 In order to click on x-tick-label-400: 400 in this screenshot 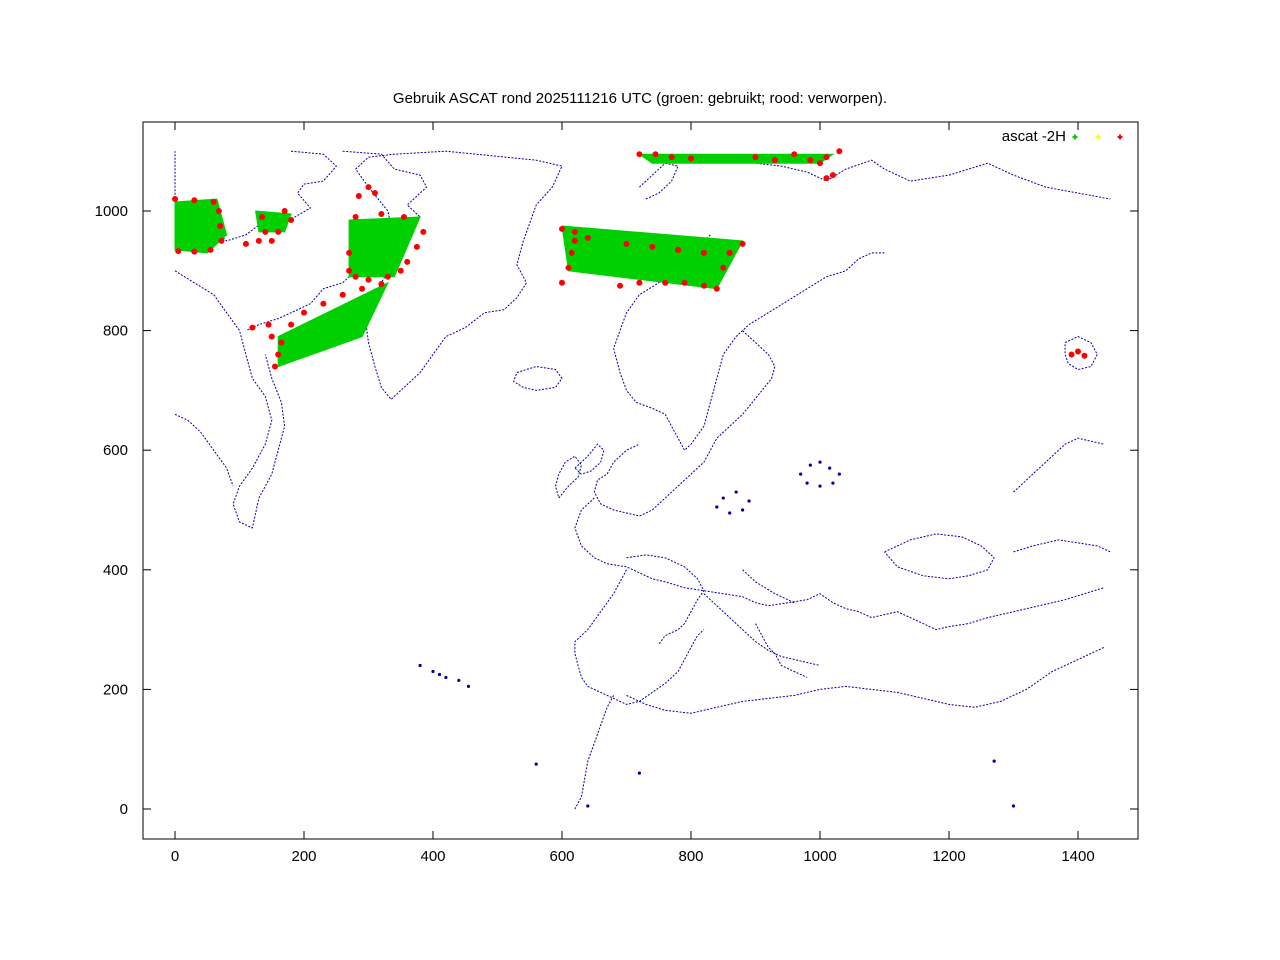, I will do `click(432, 856)`.